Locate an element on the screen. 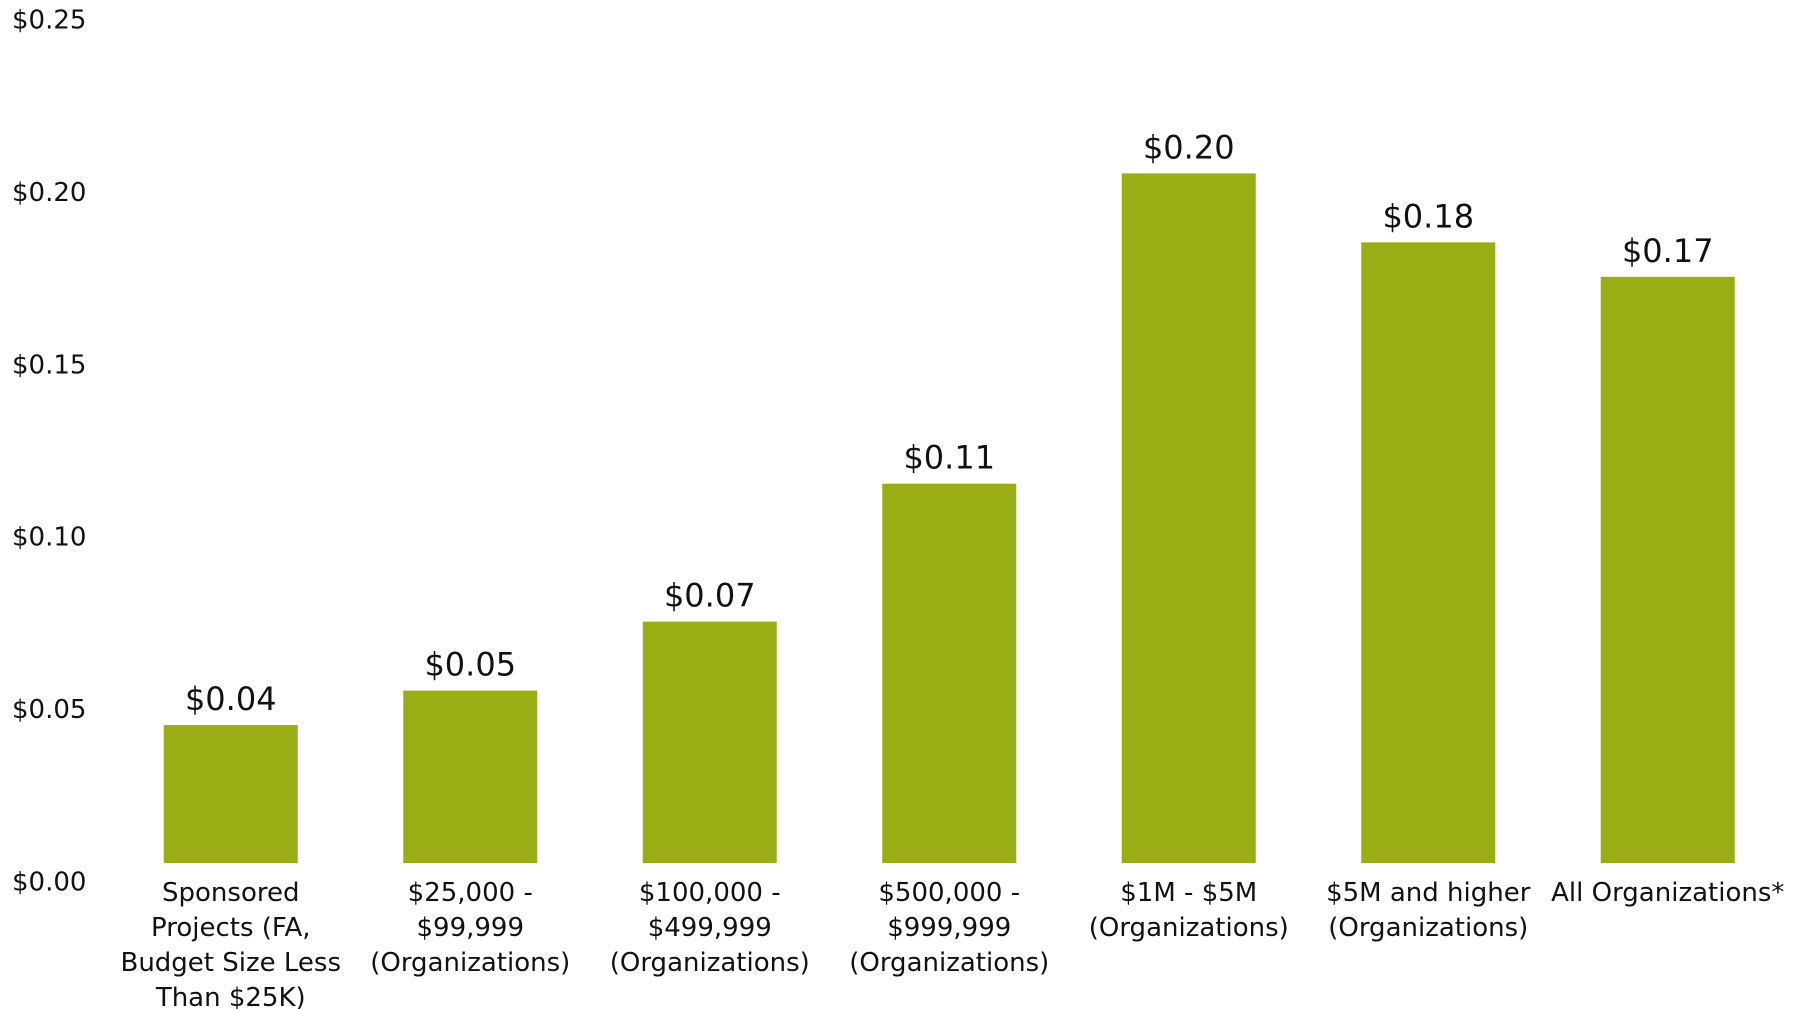 Image resolution: width=1806 pixels, height=1009 pixels. x-tick-label: $500,000 - $999,999 (Organizations) is located at coordinates (949, 928).